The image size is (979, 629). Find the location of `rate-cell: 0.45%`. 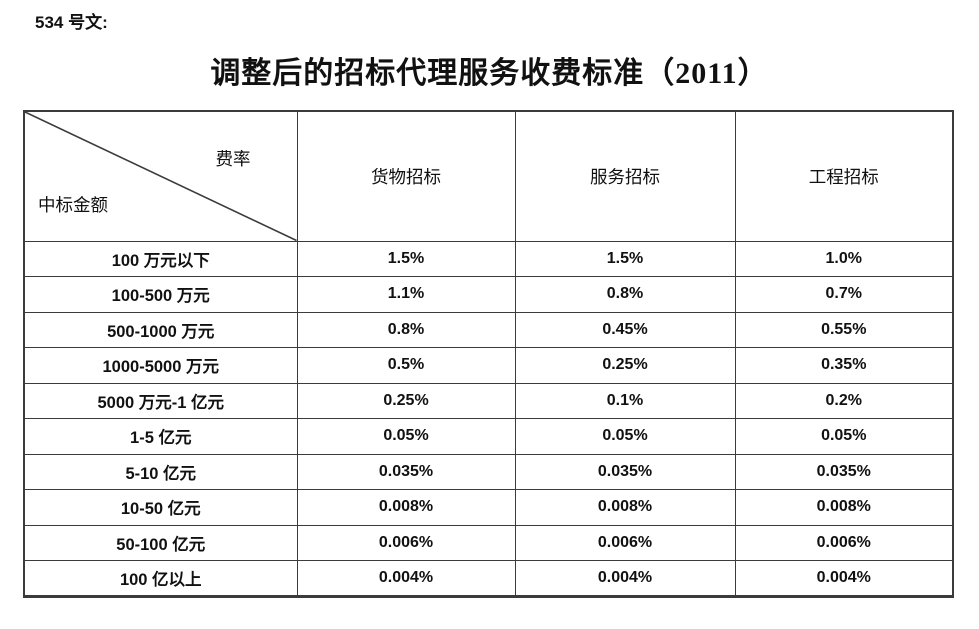

rate-cell: 0.45% is located at coordinates (625, 329).